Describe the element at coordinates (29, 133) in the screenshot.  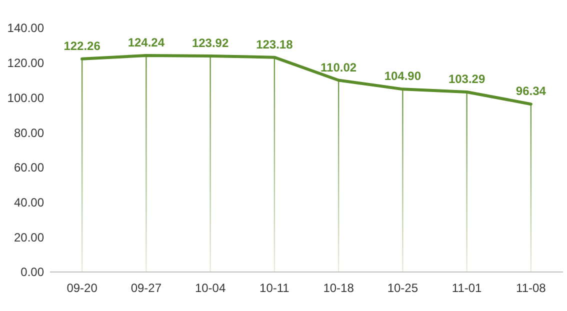
I see `y-tick-label: 80.00` at that location.